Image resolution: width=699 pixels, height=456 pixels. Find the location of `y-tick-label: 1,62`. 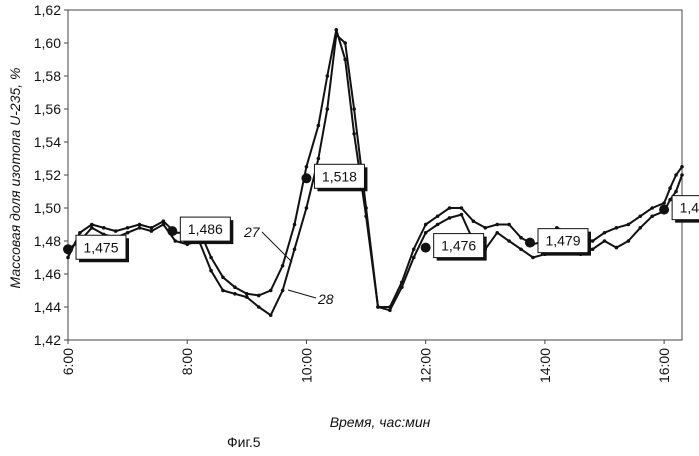

y-tick-label: 1,62 is located at coordinates (47, 10).